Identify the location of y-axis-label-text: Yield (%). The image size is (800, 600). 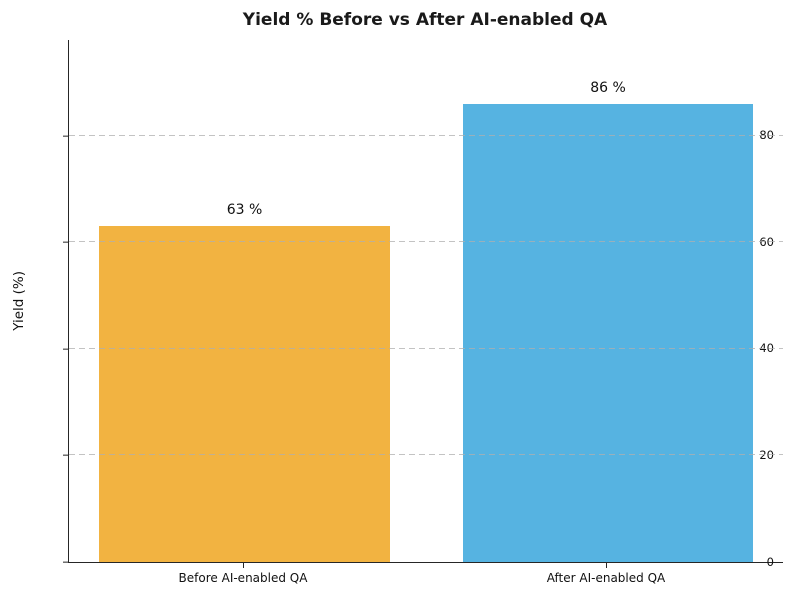
(19, 301).